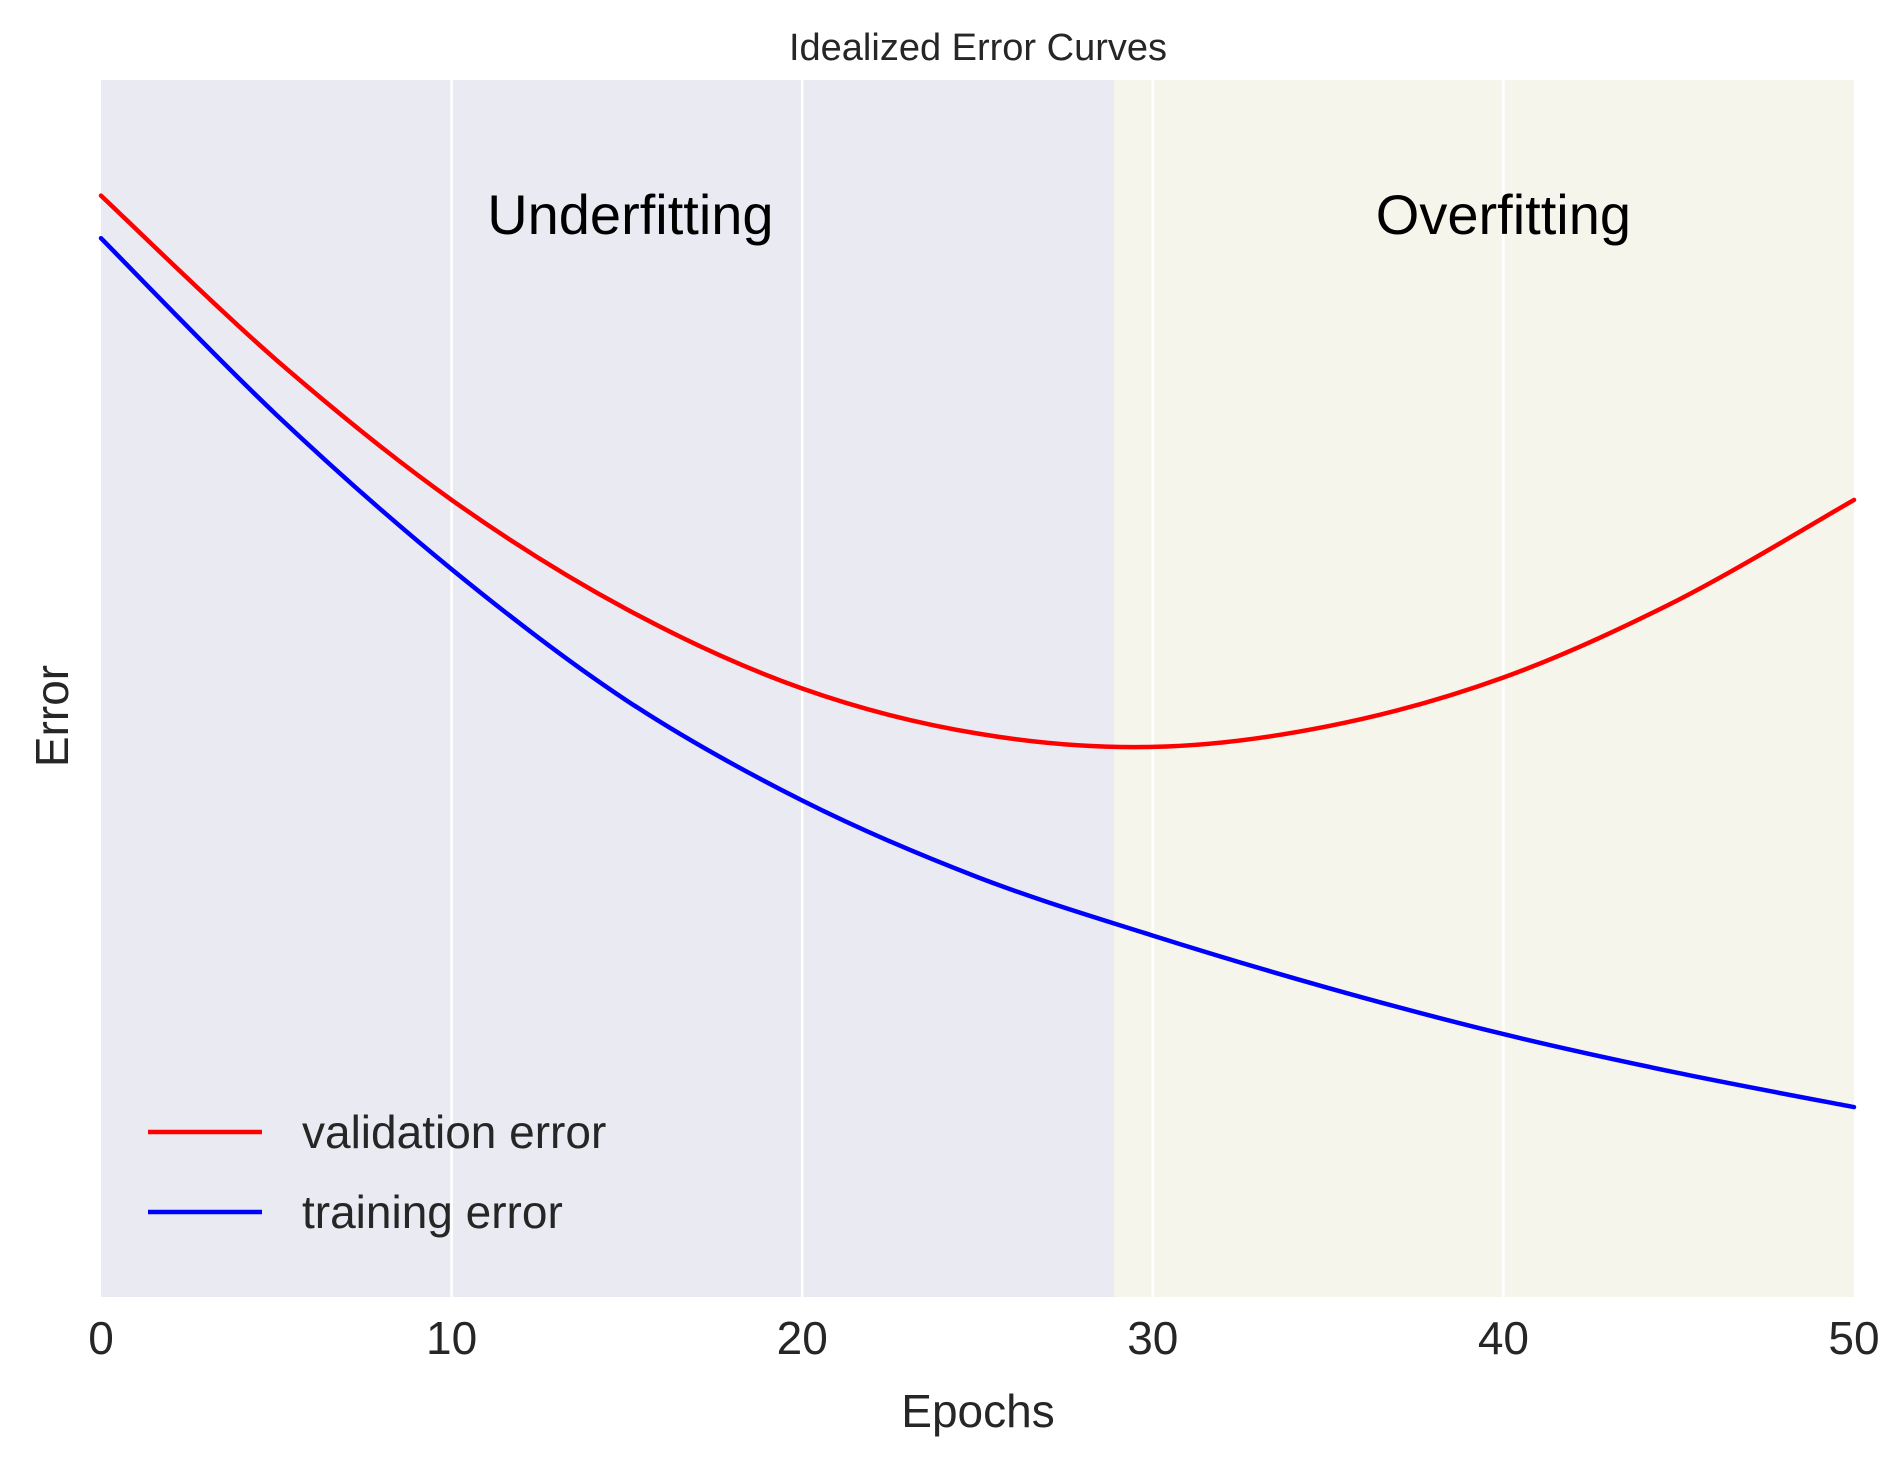 The height and width of the screenshot is (1459, 1904). Describe the element at coordinates (1853, 1338) in the screenshot. I see `x-tick-label-50: 50` at that location.